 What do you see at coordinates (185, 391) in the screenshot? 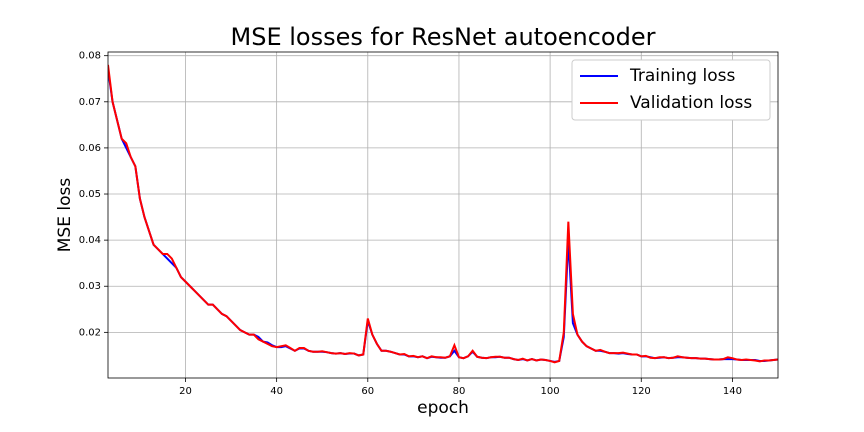
I see `x-tick-label: 20` at bounding box center [185, 391].